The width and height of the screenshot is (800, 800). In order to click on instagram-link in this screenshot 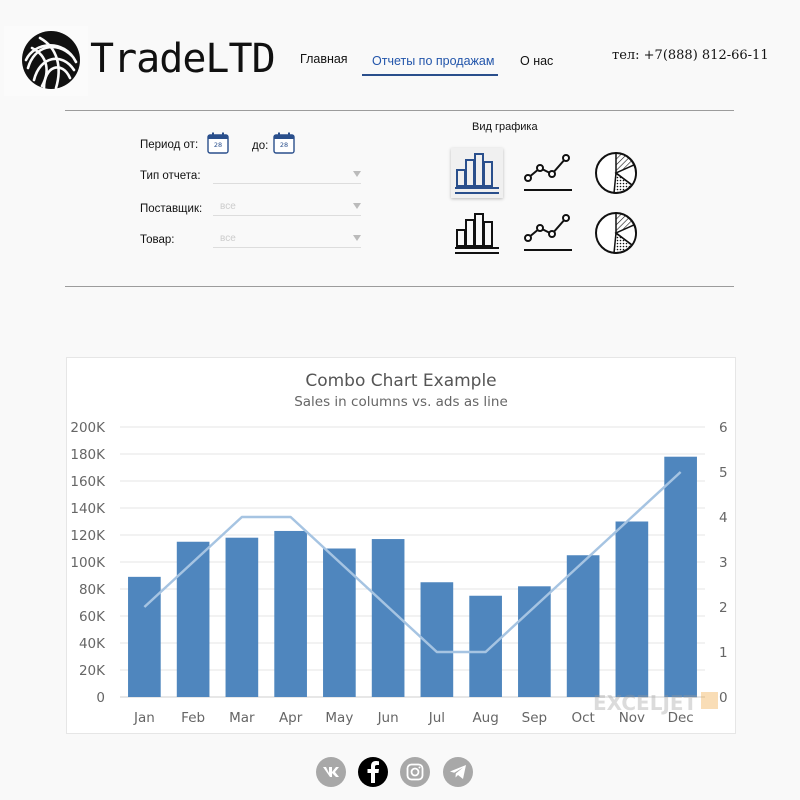, I will do `click(415, 772)`.